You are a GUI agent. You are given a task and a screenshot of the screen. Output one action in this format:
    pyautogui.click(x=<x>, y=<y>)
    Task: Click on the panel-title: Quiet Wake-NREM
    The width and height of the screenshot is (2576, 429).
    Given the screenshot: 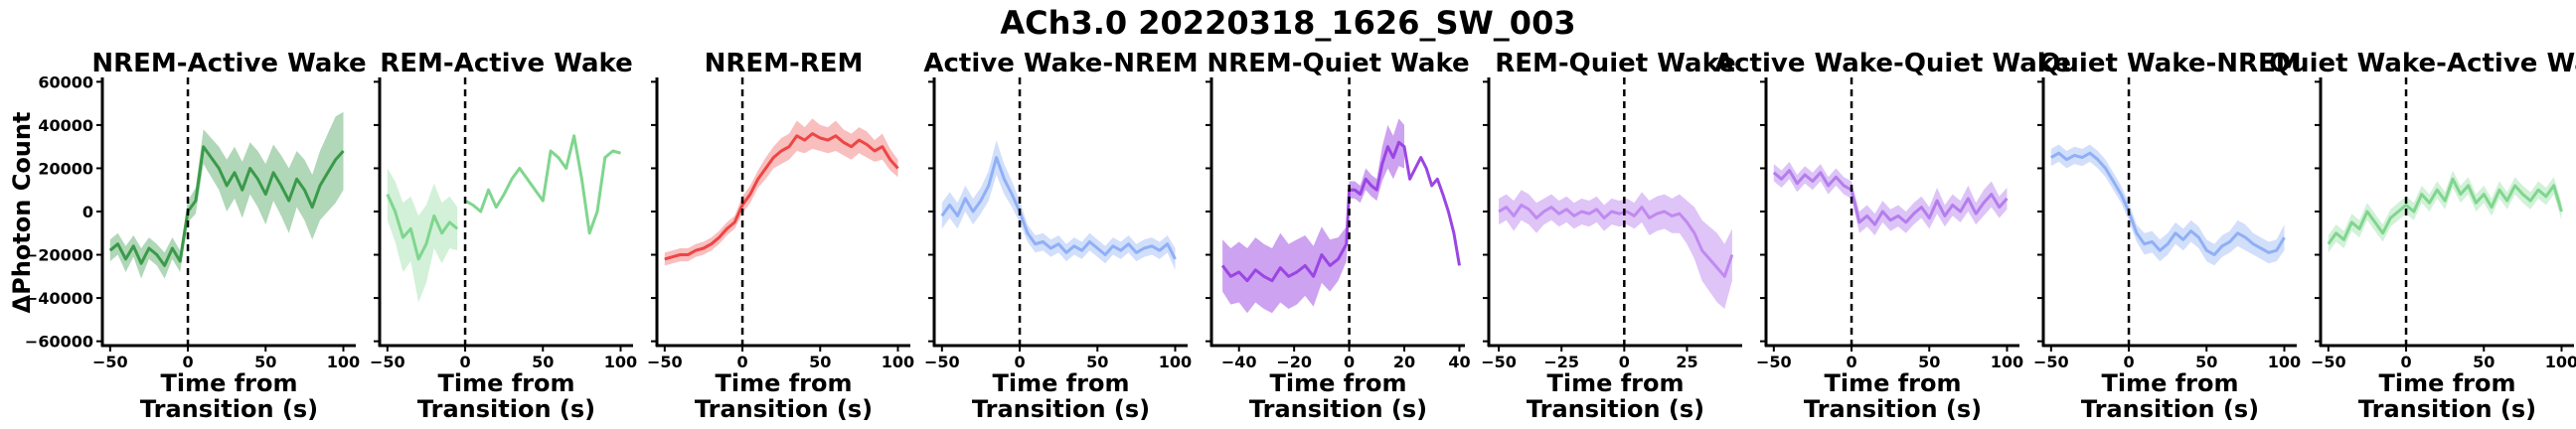 What is the action you would take?
    pyautogui.click(x=2169, y=64)
    